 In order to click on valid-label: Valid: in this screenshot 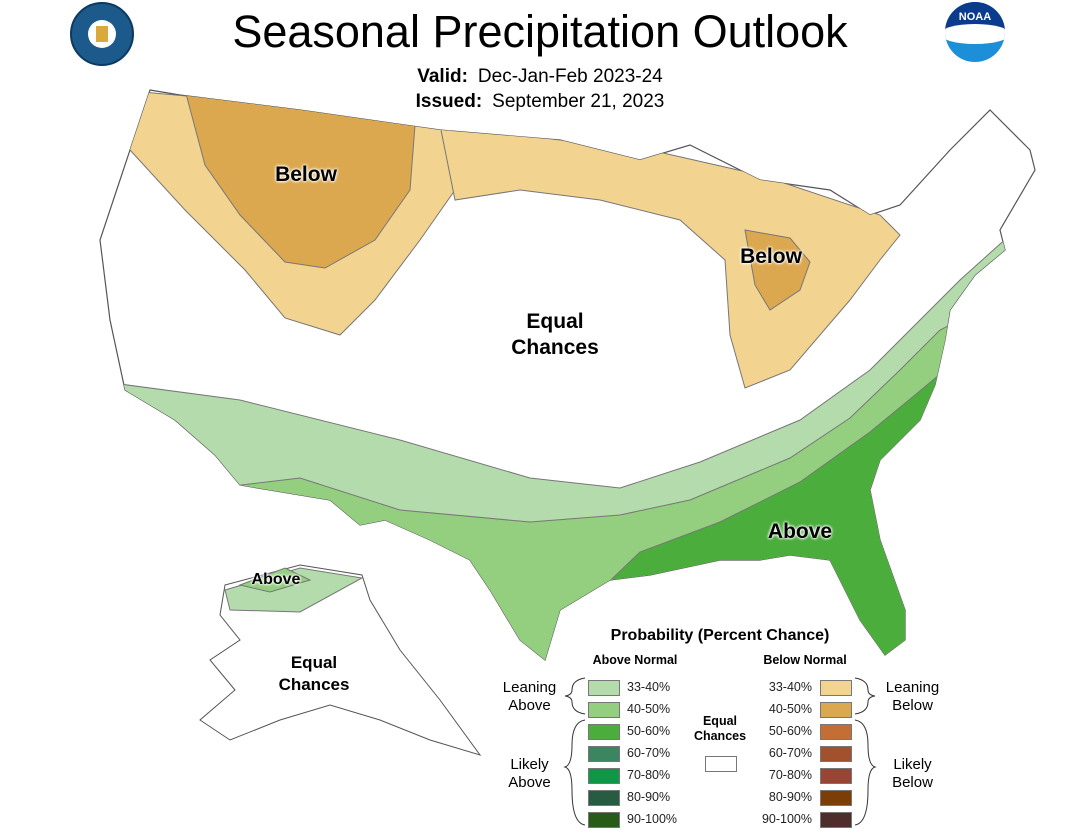, I will do `click(442, 76)`.